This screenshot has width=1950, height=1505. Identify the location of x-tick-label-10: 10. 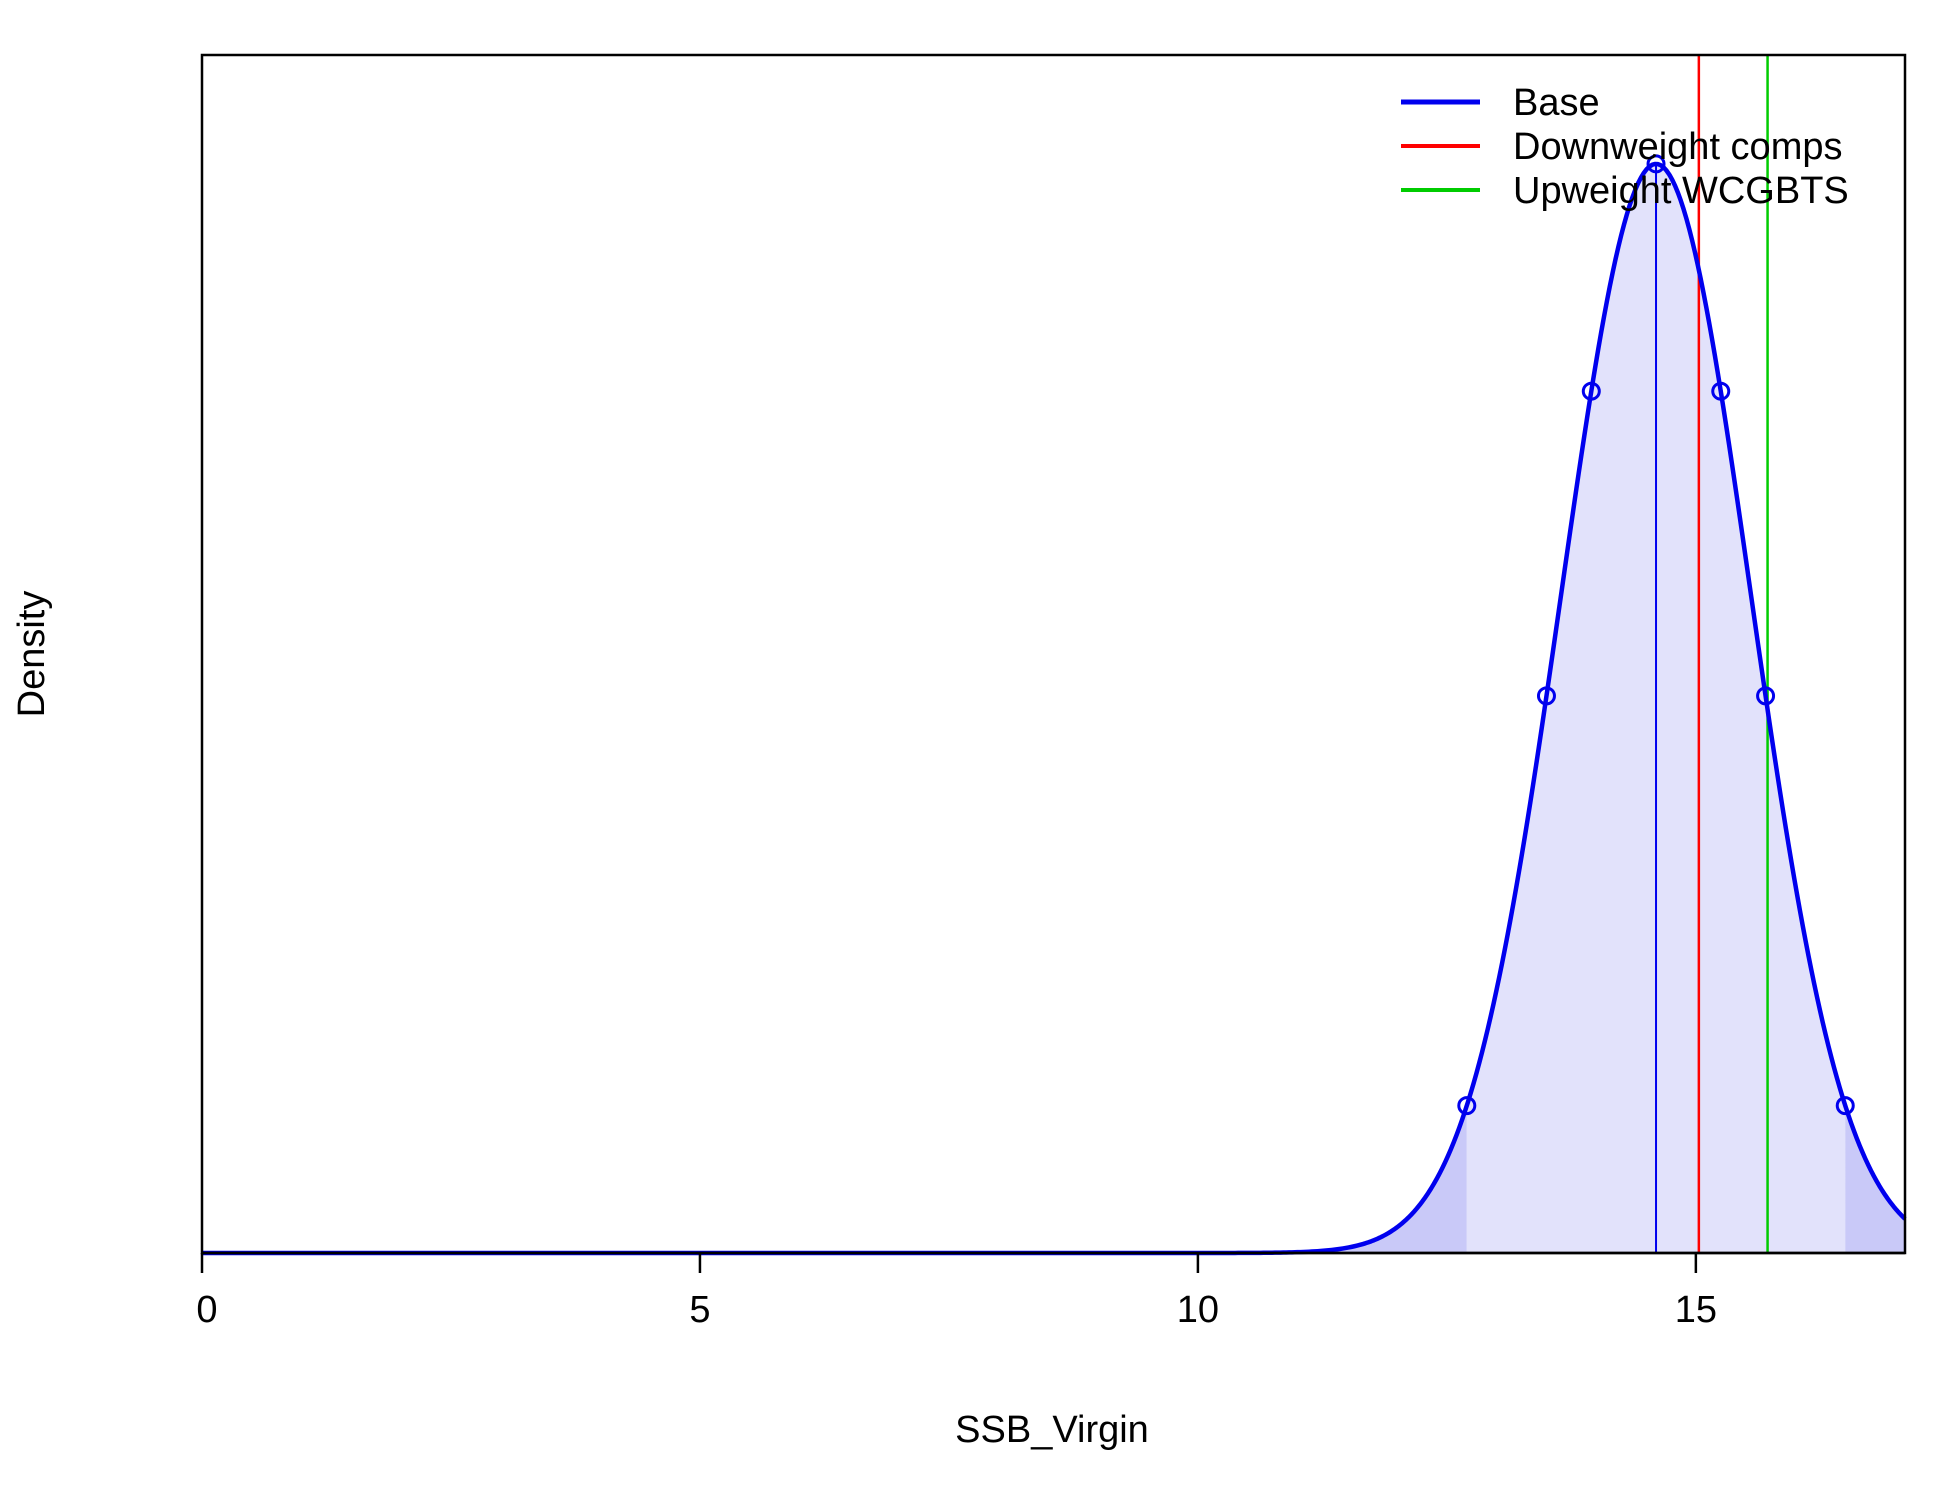
(1198, 1310).